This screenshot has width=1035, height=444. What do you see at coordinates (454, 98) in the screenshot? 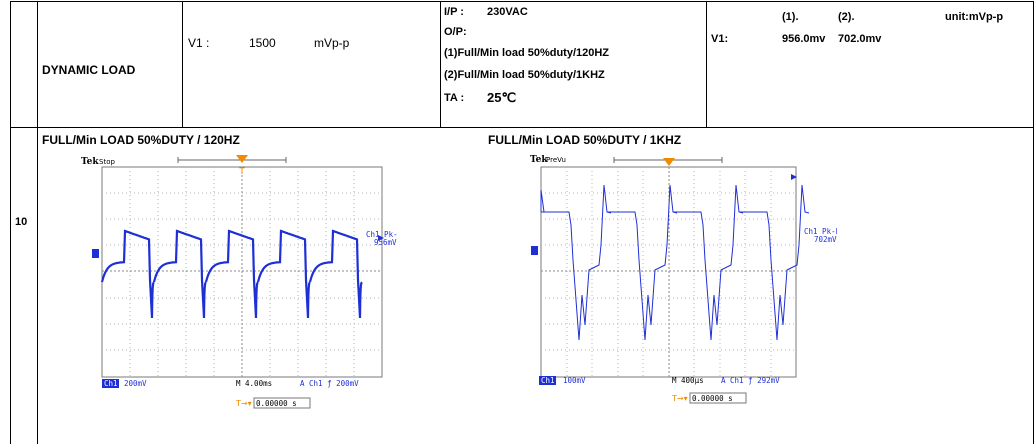
I see `ta-label: TA :` at bounding box center [454, 98].